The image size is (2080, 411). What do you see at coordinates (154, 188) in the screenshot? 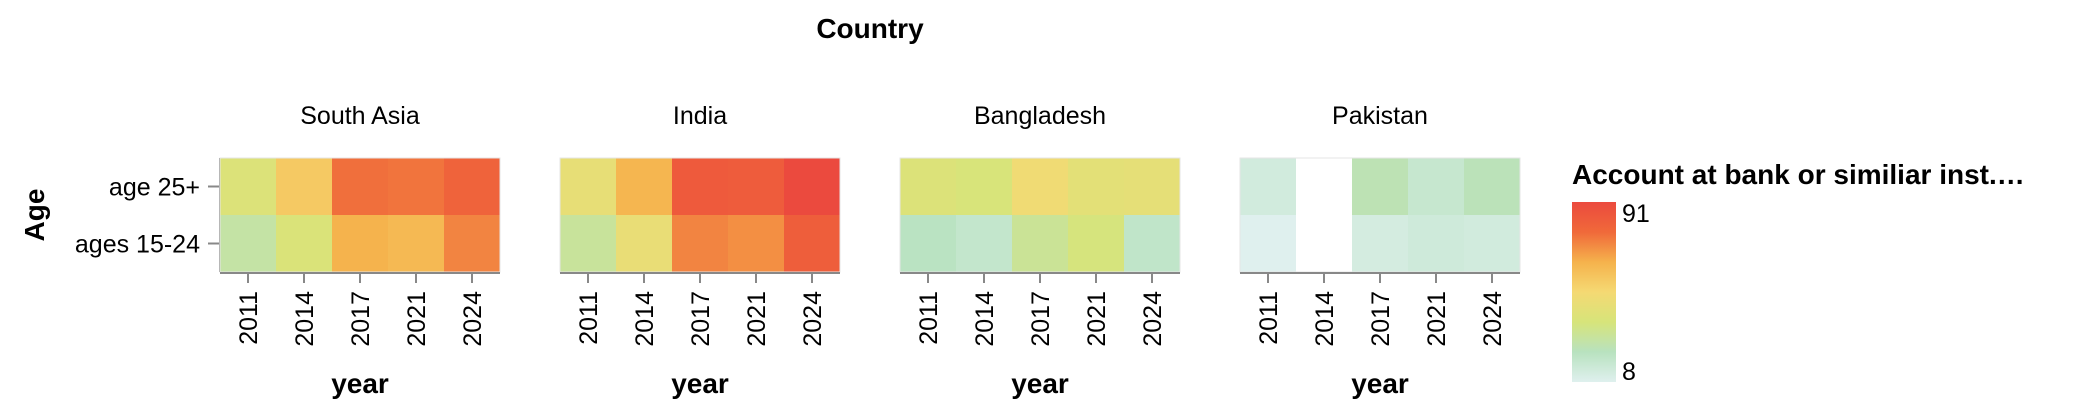
I see `y-tick-label: age 25+` at bounding box center [154, 188].